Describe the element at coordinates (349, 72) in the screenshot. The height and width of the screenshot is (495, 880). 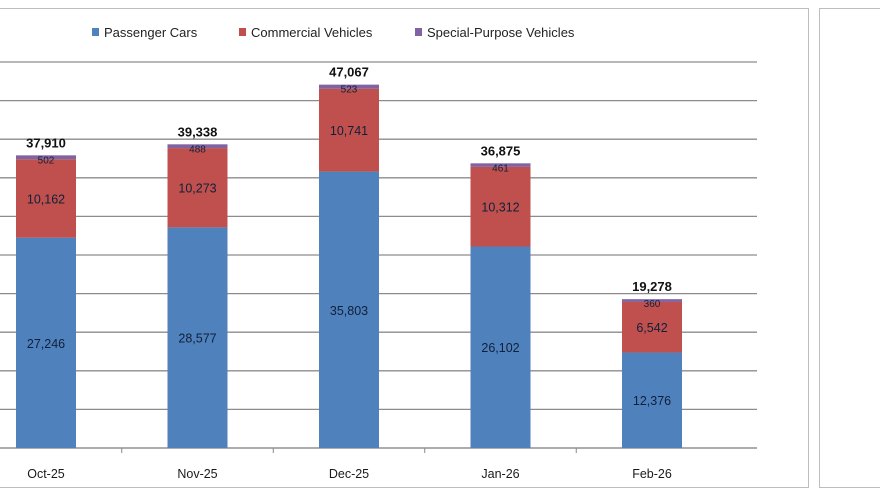
I see `total-label: 47,067` at that location.